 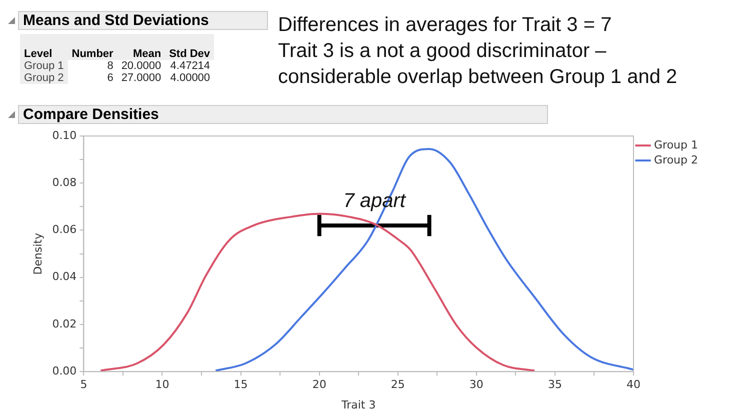 What do you see at coordinates (633, 385) in the screenshot?
I see `x-tick-label: 40` at bounding box center [633, 385].